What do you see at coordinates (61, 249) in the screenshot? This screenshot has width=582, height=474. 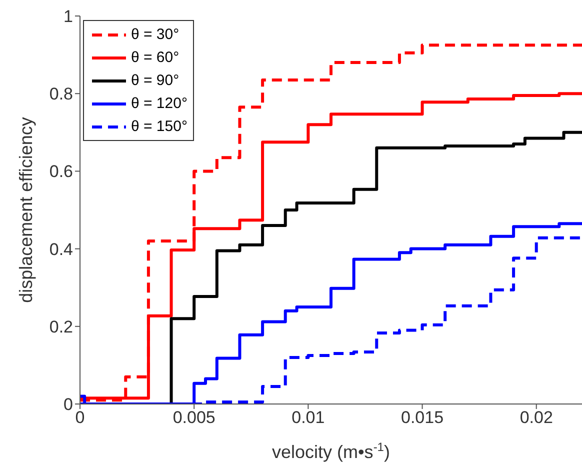 I see `y-tick-label: 0.4` at bounding box center [61, 249].